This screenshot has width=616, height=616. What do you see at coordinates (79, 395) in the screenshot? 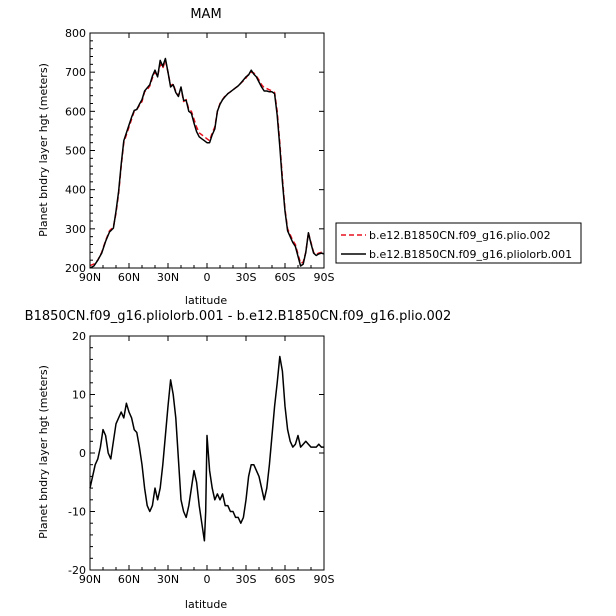
I see `bottom-plot-ytick-label: 10` at bounding box center [79, 395].